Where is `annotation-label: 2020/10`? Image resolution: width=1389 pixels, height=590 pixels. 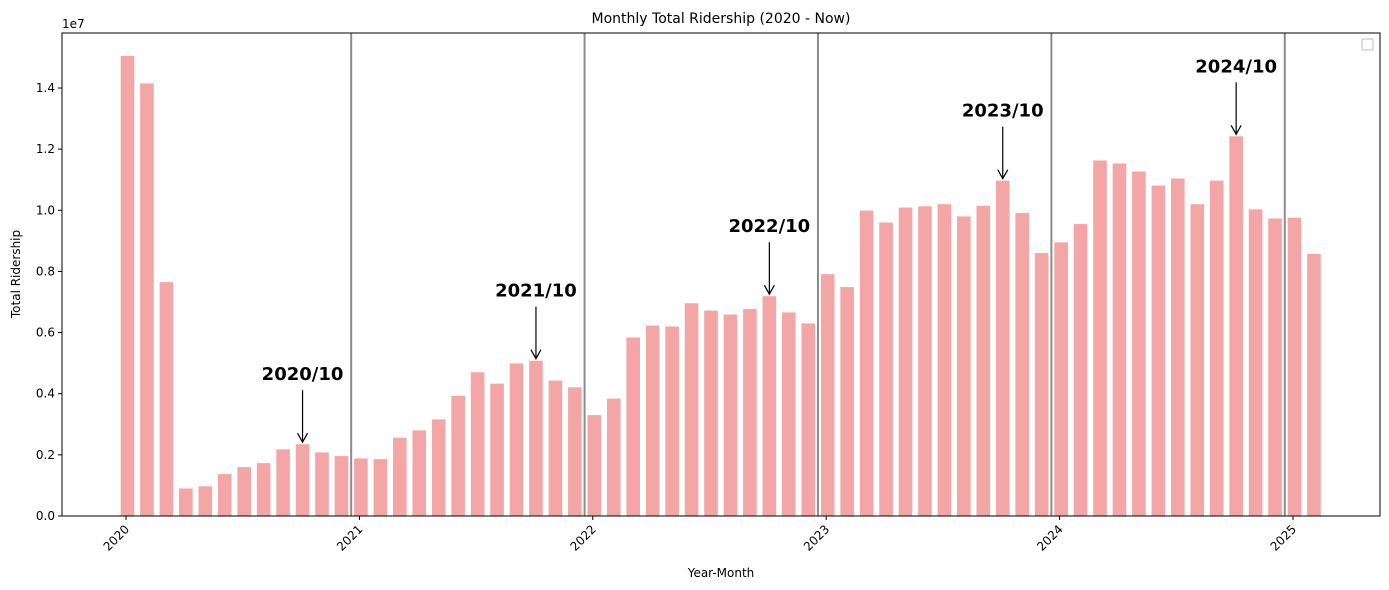 annotation-label: 2020/10 is located at coordinates (303, 374).